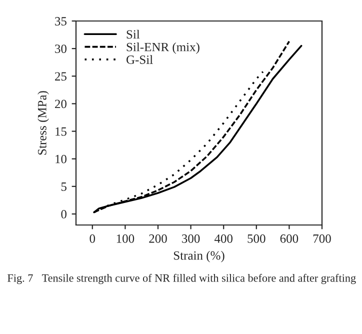  I want to click on y-tick-label: 20, so click(60, 104).